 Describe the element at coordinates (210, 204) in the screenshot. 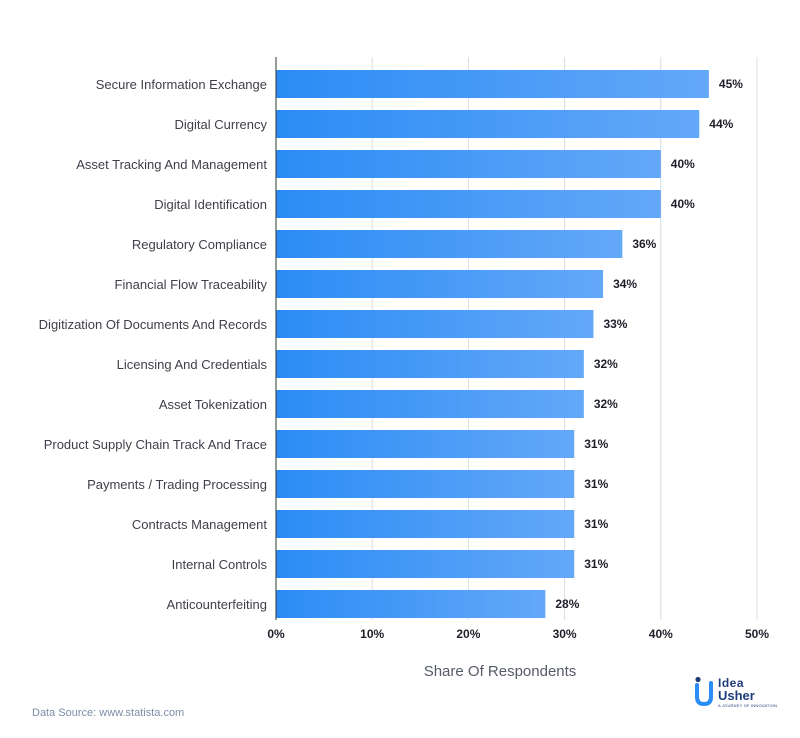

I see `category-label: Digital Identification` at that location.